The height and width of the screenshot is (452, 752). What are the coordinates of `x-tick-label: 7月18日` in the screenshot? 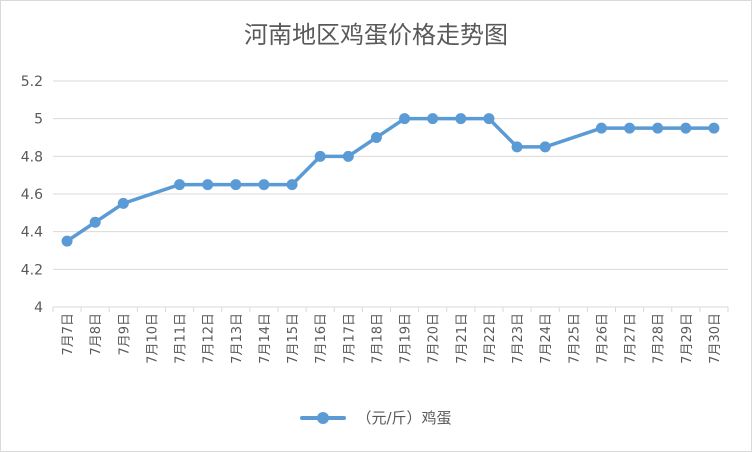 It's located at (377, 338).